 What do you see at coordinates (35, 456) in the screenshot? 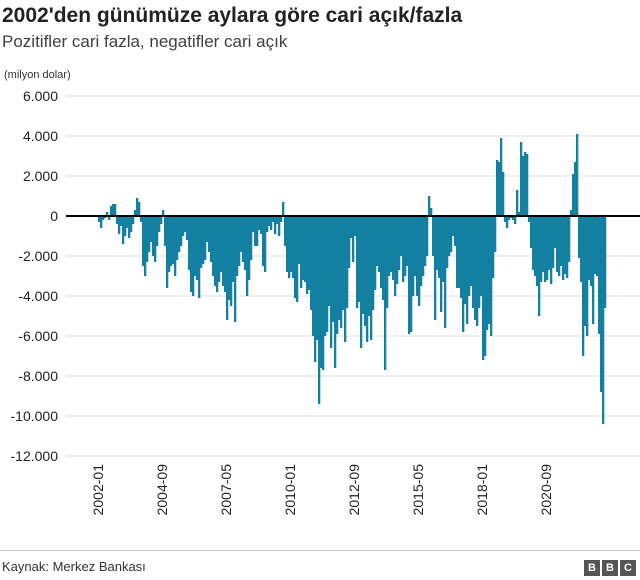
I see `y-tick-label: -12.000` at bounding box center [35, 456].